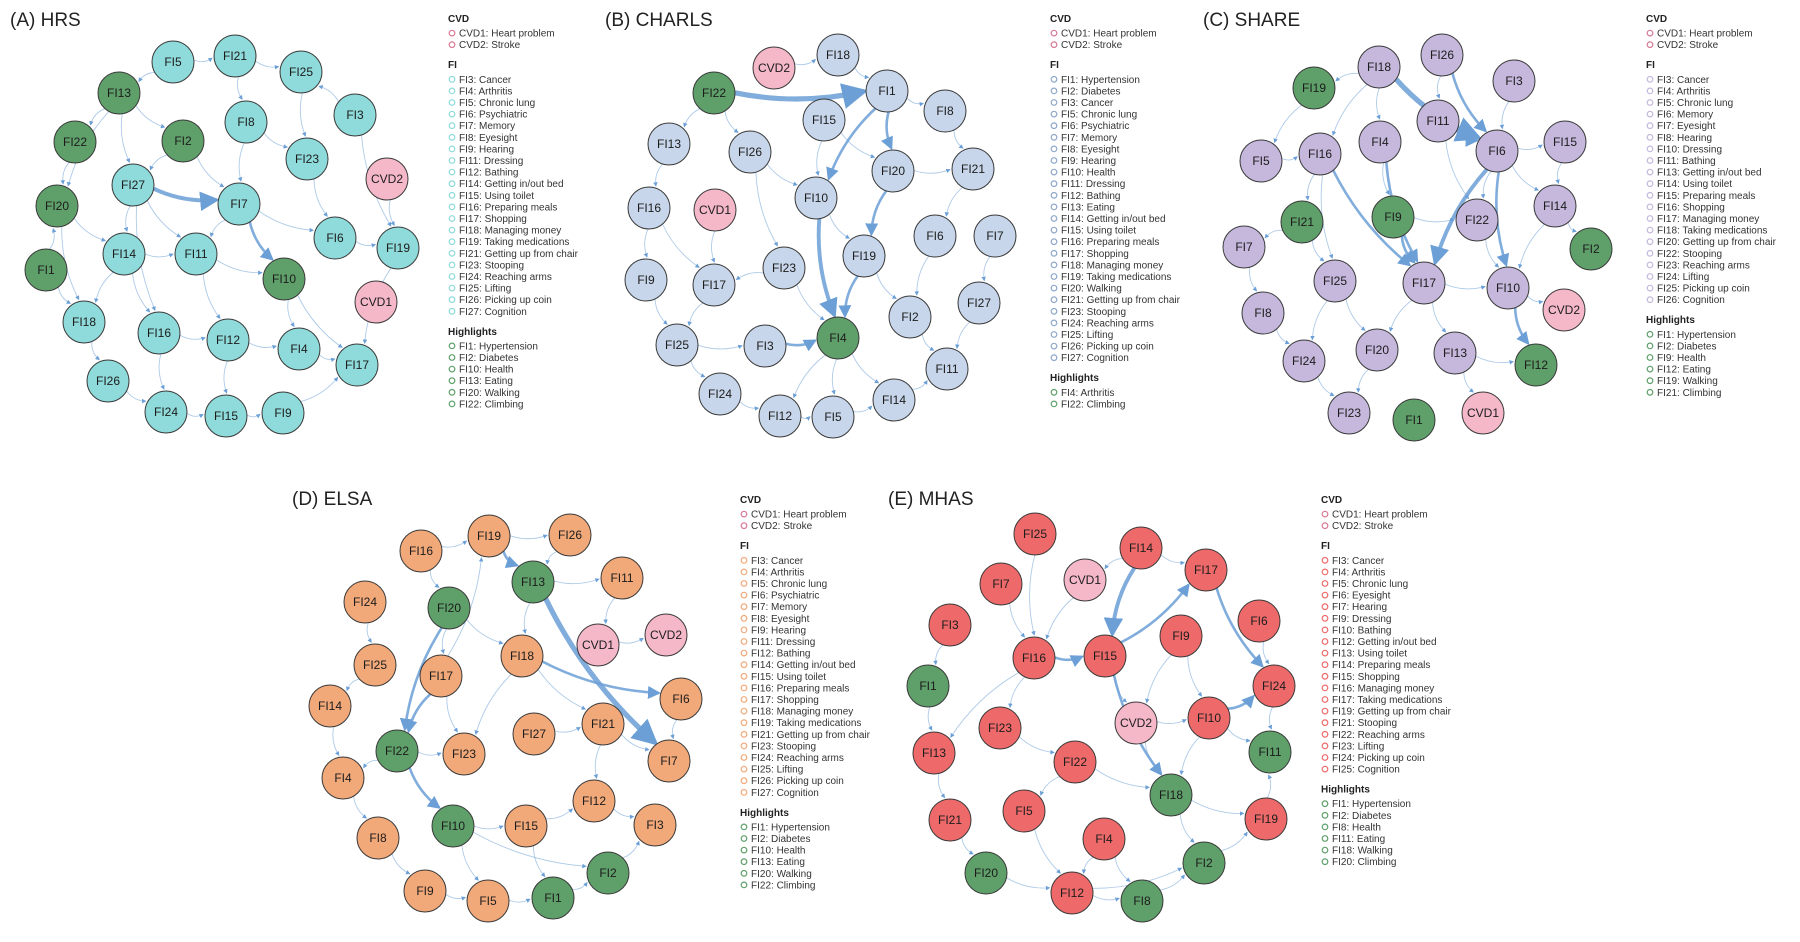 This screenshot has width=1800, height=942. I want to click on node-label: CVD2, so click(666, 635).